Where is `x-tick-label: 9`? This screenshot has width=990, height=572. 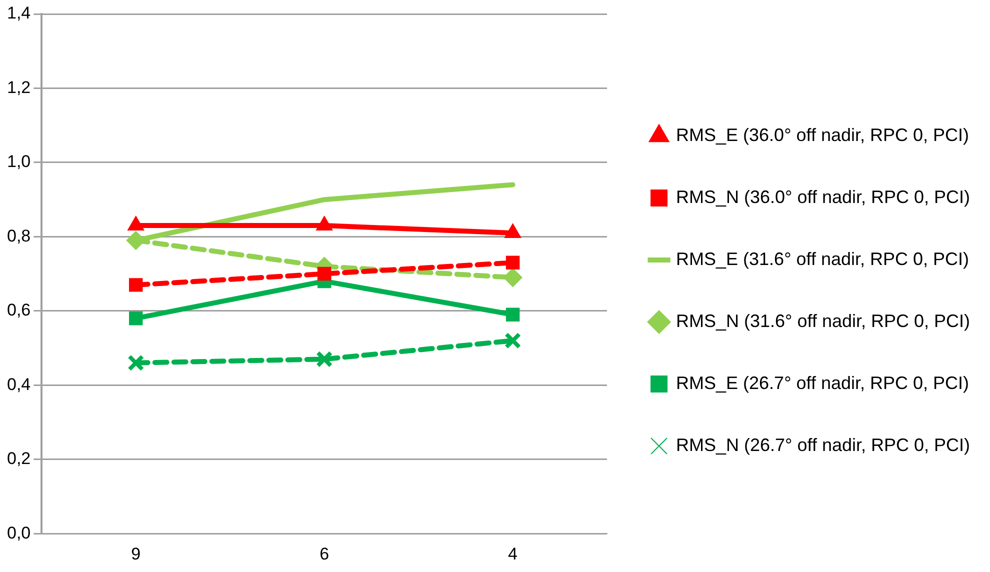 x-tick-label: 9 is located at coordinates (136, 554).